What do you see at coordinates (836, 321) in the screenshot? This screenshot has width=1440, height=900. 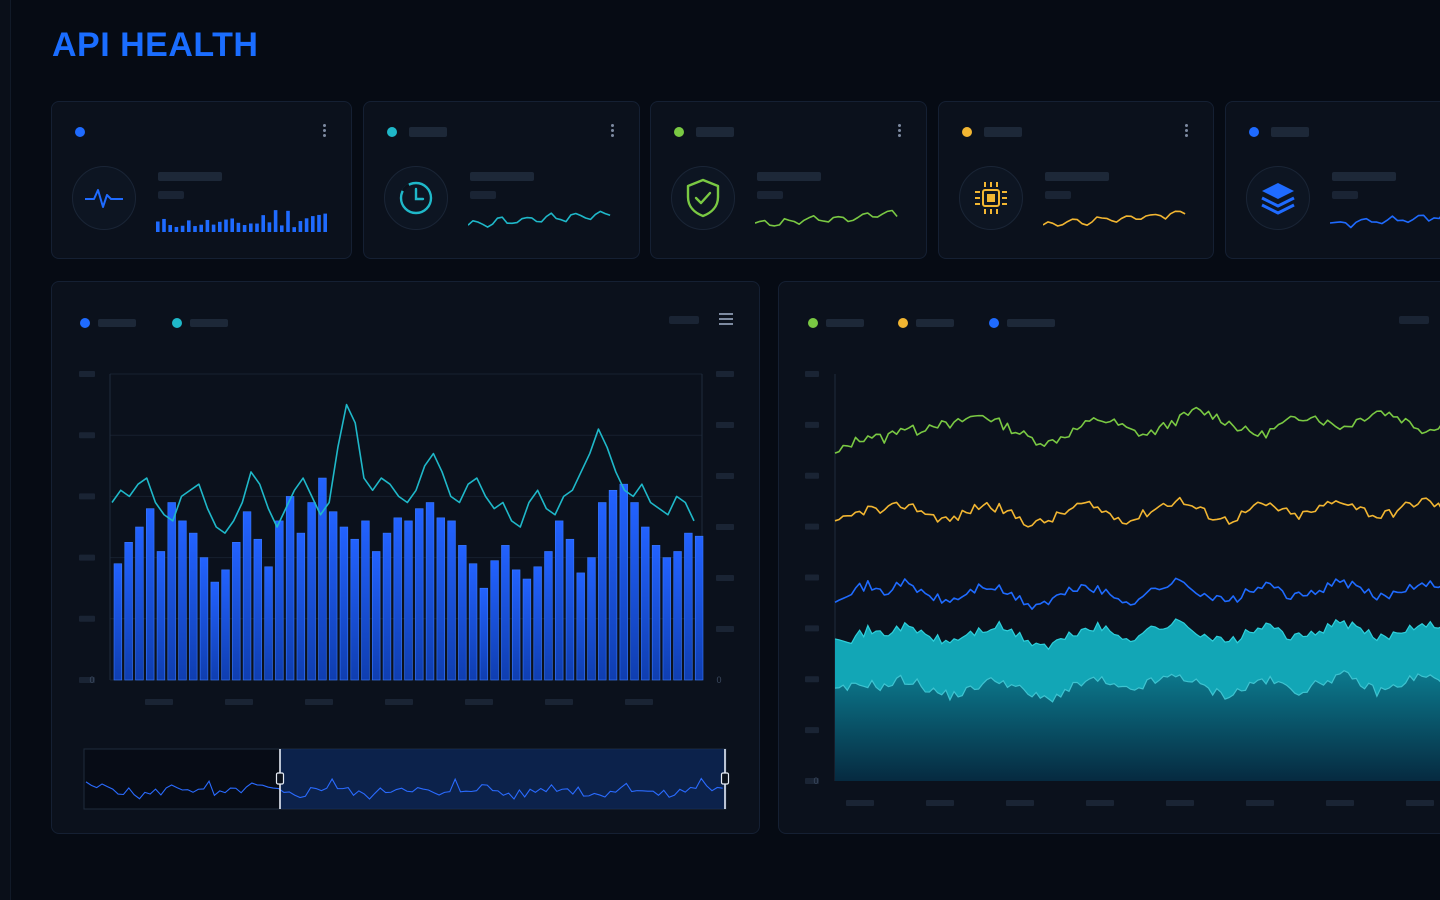 I see `legend-item-green` at bounding box center [836, 321].